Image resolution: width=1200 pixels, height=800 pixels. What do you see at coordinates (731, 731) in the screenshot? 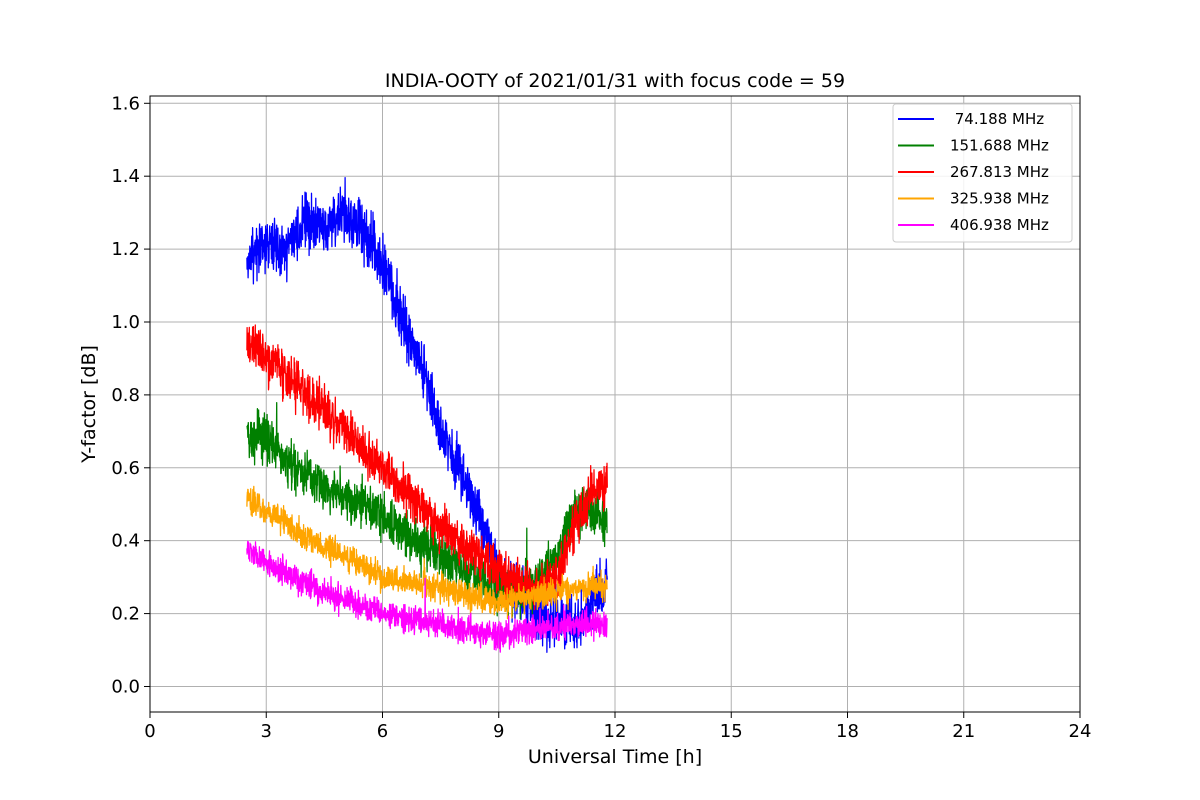
I see `x-tick-label: 15` at bounding box center [731, 731].